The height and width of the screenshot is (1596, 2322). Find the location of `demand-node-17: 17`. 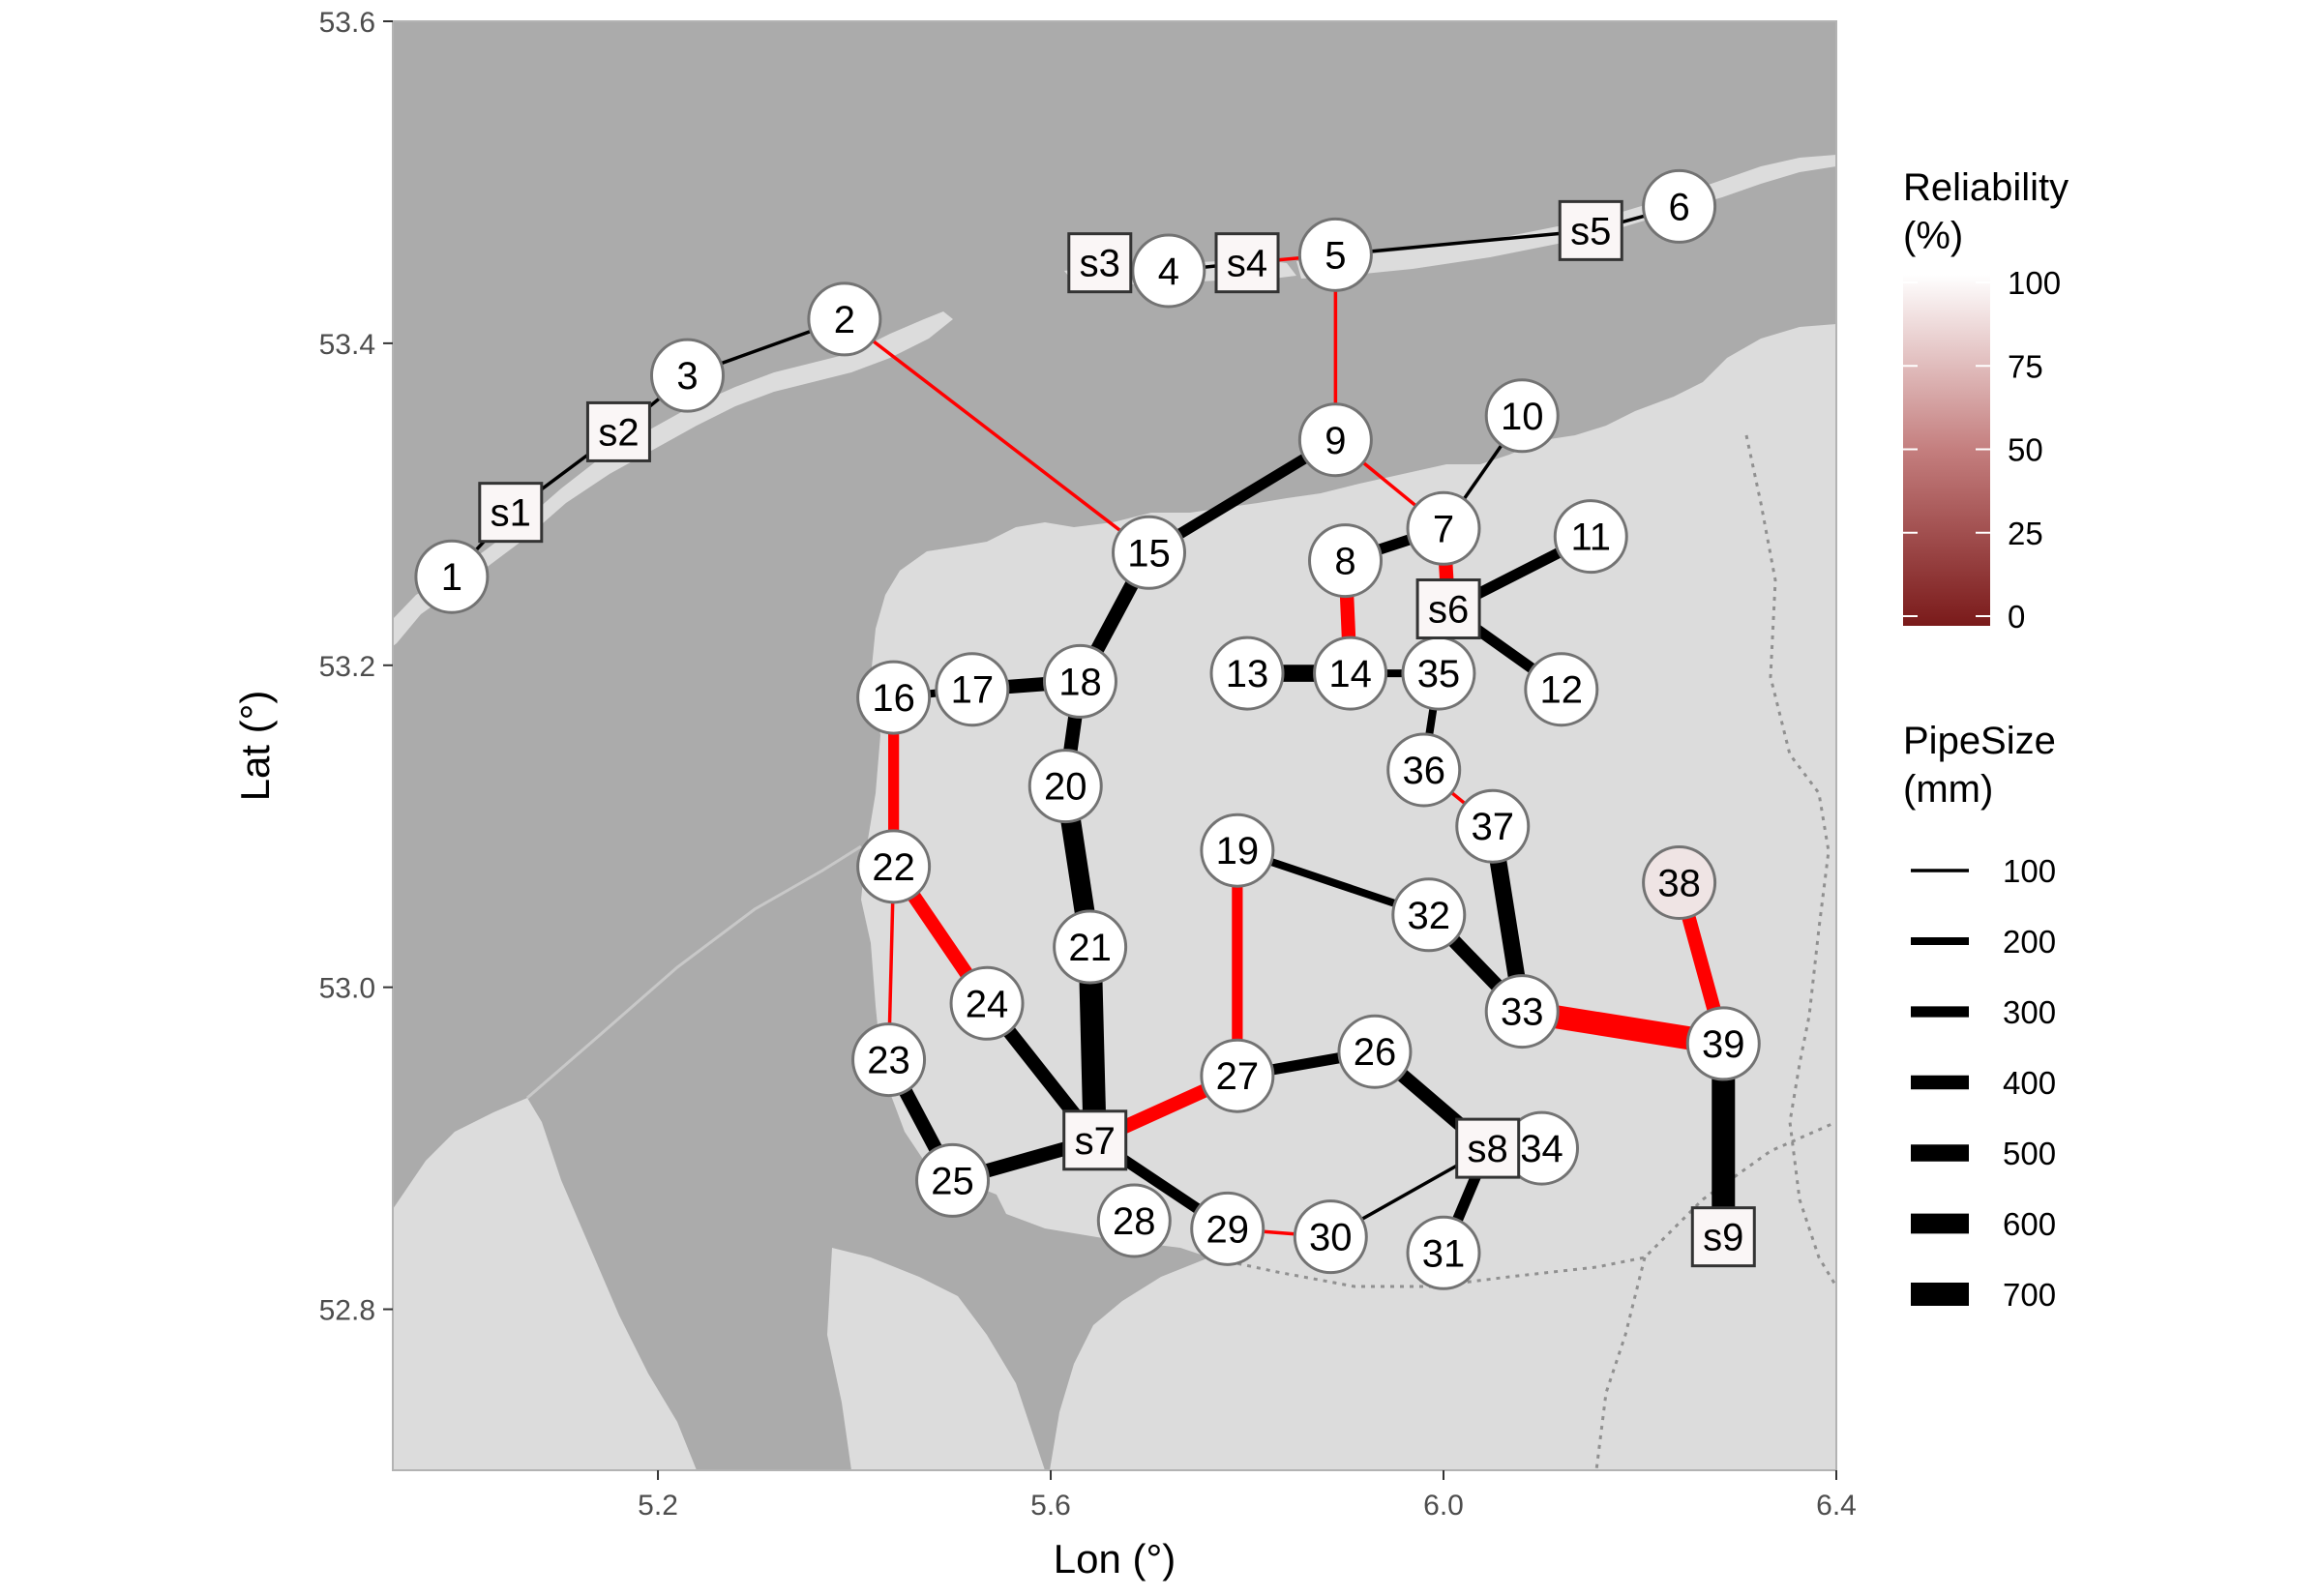

demand-node-17: 17 is located at coordinates (972, 689).